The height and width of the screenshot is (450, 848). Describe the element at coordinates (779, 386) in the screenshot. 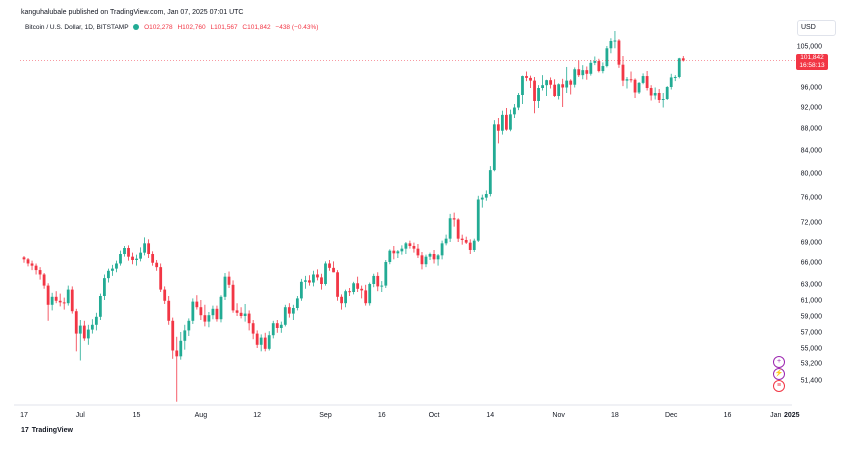

I see `us-flag-event-icon: ≡` at that location.